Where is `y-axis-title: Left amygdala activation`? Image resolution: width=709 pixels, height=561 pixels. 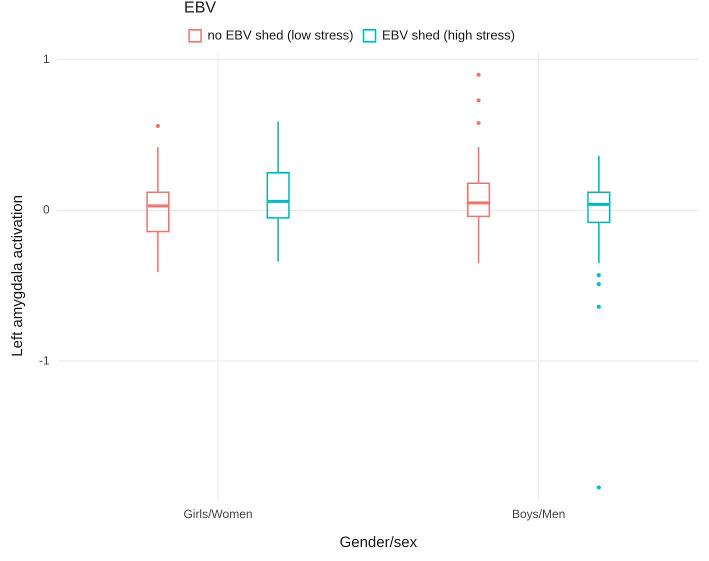 y-axis-title: Left amygdala activation is located at coordinates (17, 276).